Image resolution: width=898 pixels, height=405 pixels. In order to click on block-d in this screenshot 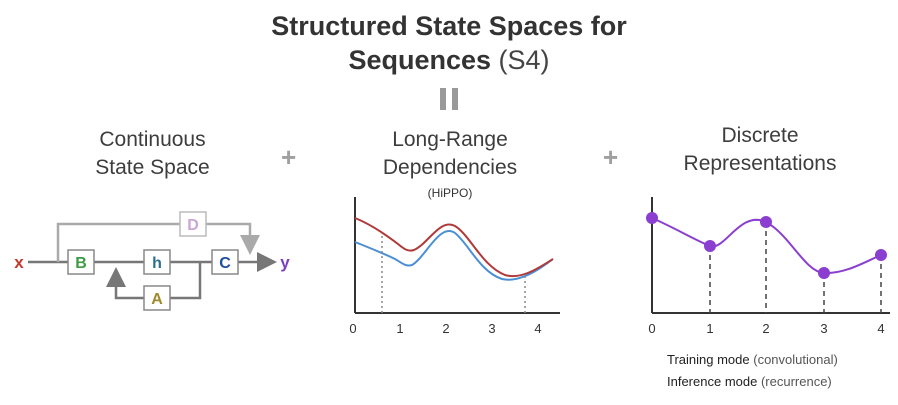, I will do `click(193, 224)`.